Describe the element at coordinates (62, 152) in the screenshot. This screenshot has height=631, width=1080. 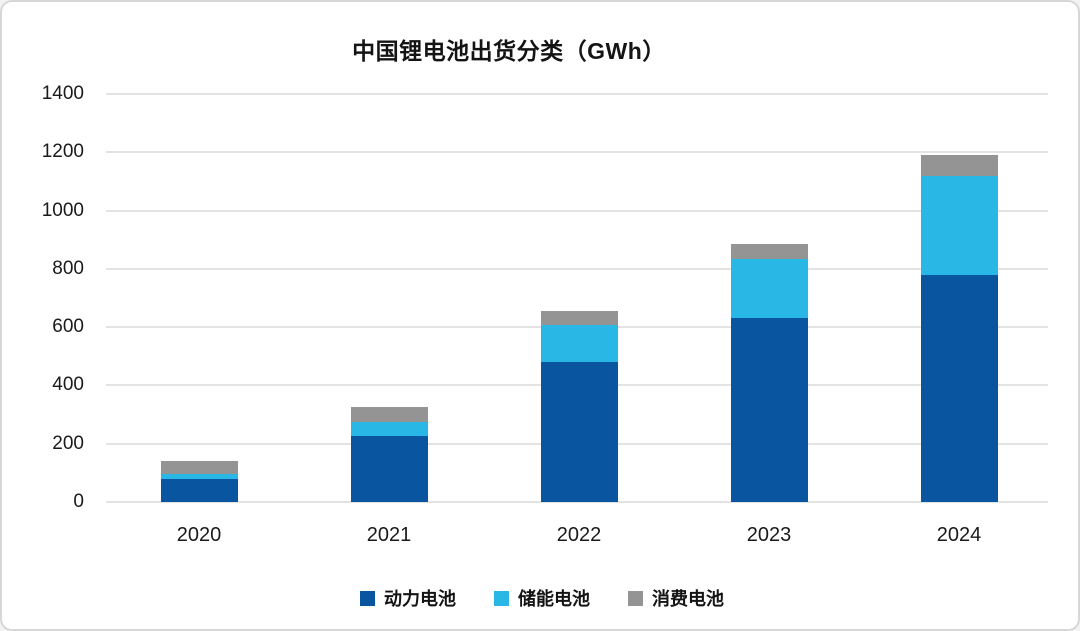
I see `y-tick-label-1200: 1200` at that location.